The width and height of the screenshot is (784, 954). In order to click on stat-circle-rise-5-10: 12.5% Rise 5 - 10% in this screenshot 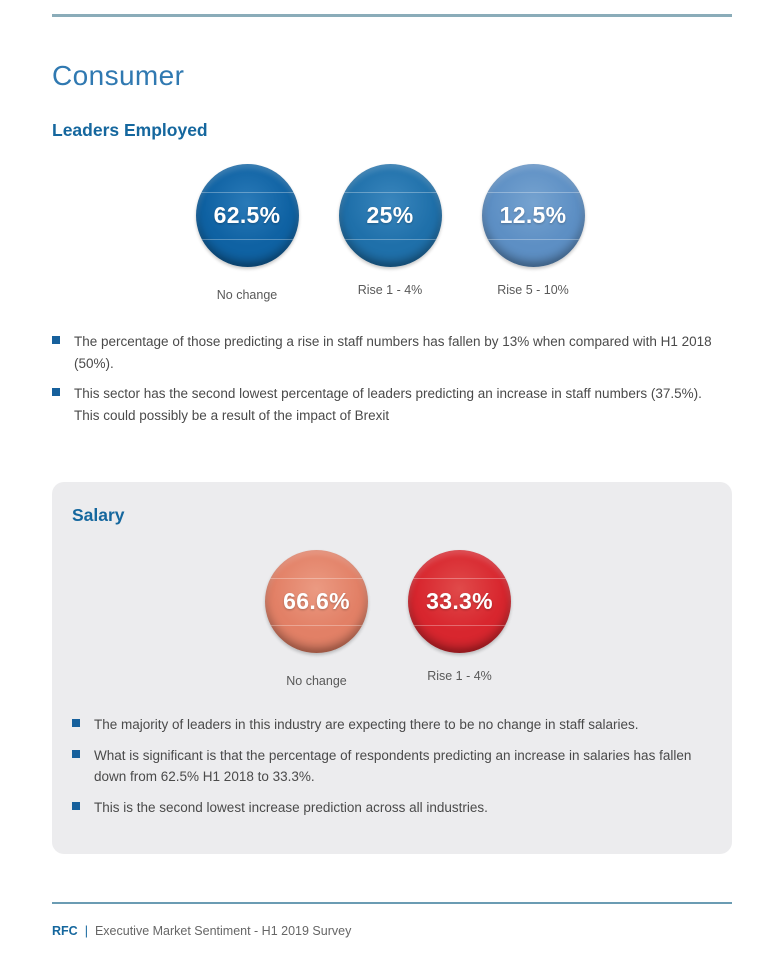, I will do `click(533, 233)`.